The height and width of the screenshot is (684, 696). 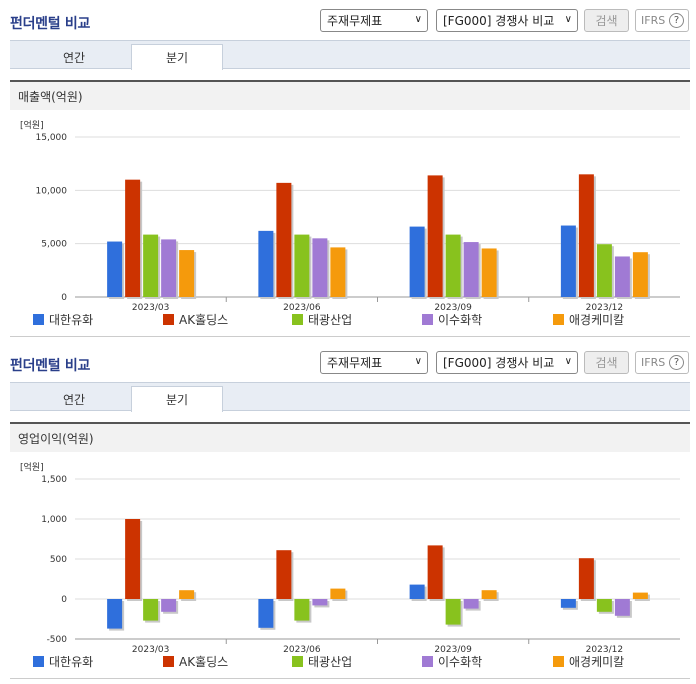 What do you see at coordinates (57, 640) in the screenshot?
I see `y-tick-label: -500` at bounding box center [57, 640].